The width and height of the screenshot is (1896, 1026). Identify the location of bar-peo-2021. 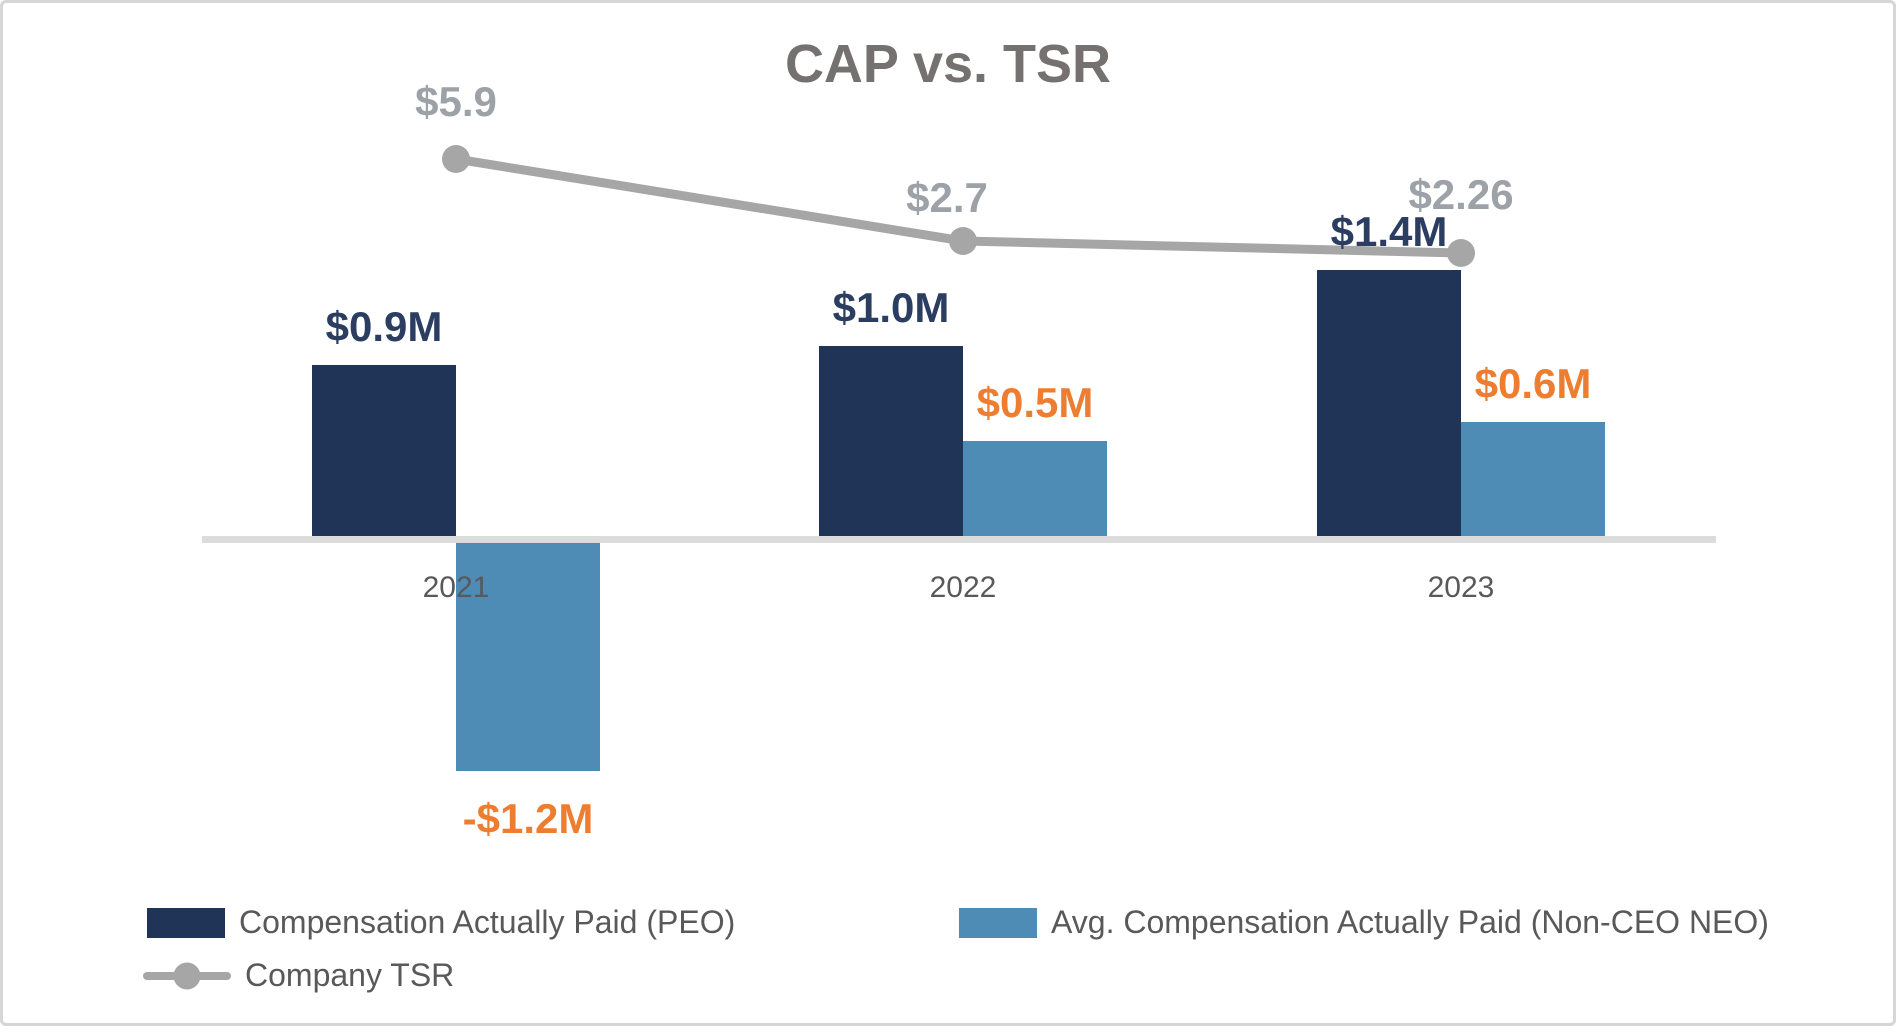
(384, 450).